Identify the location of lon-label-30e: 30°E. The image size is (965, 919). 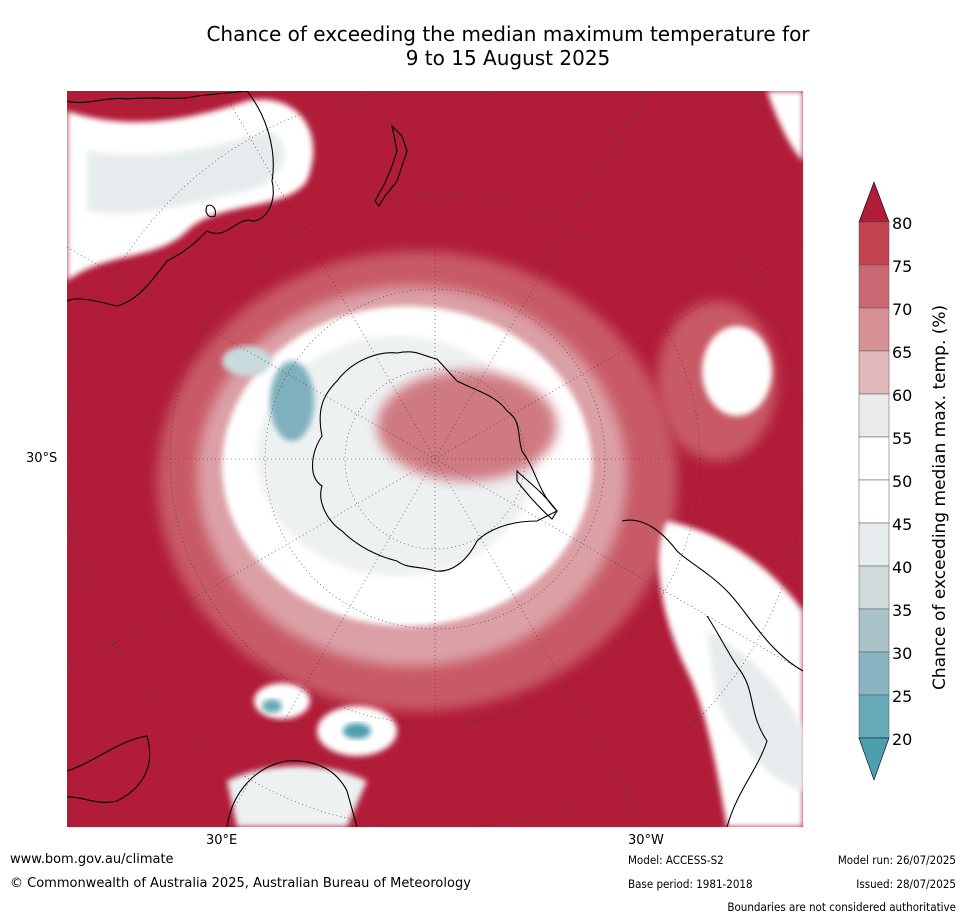
(222, 840).